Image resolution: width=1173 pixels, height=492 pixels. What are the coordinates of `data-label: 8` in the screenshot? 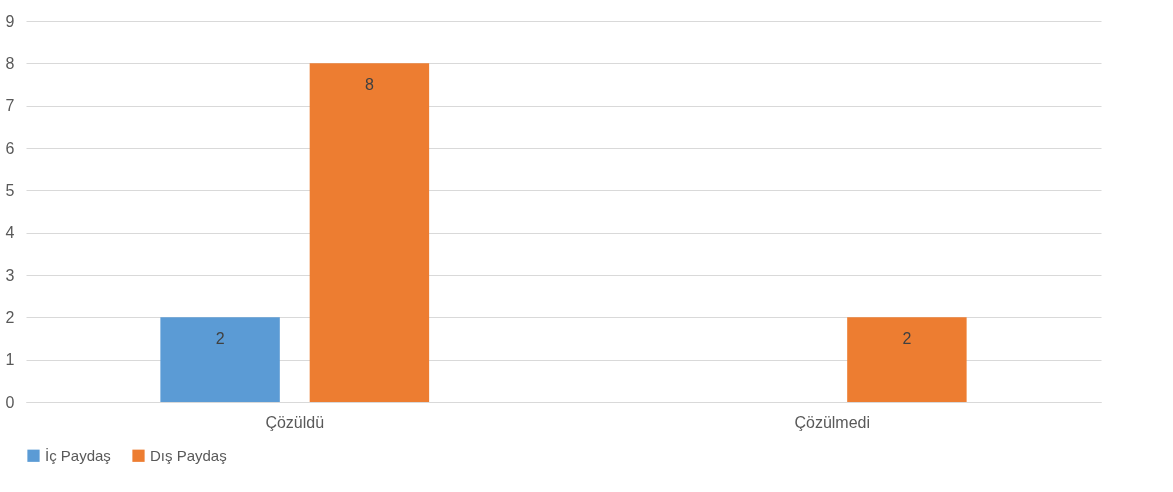 It's located at (369, 85).